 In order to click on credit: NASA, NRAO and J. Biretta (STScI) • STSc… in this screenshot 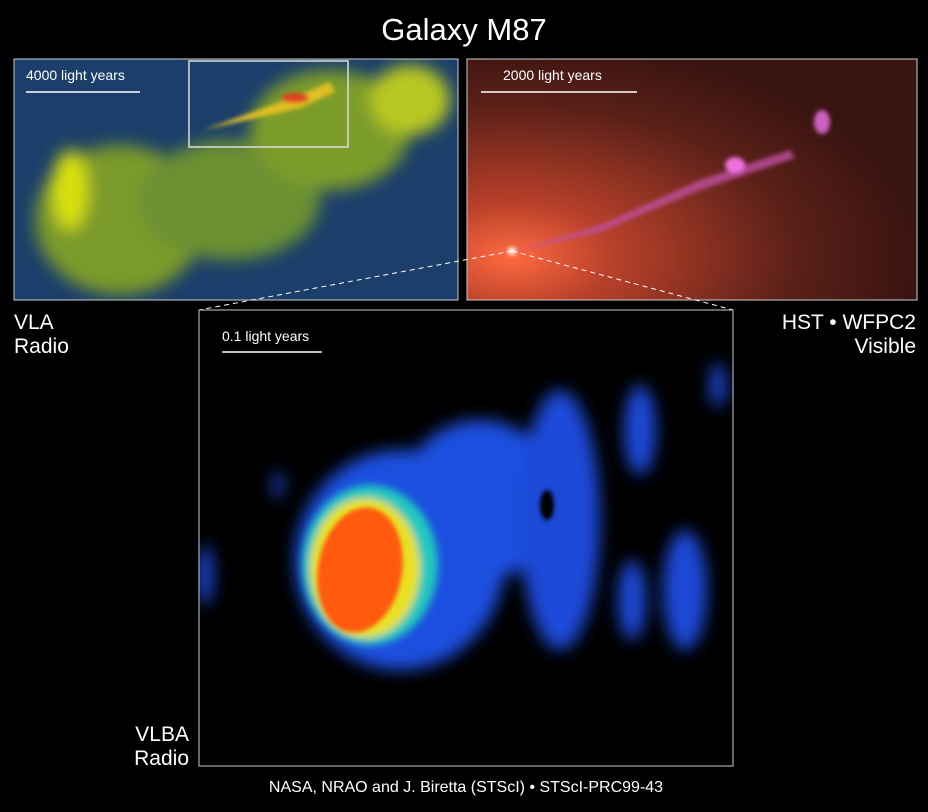, I will do `click(466, 787)`.